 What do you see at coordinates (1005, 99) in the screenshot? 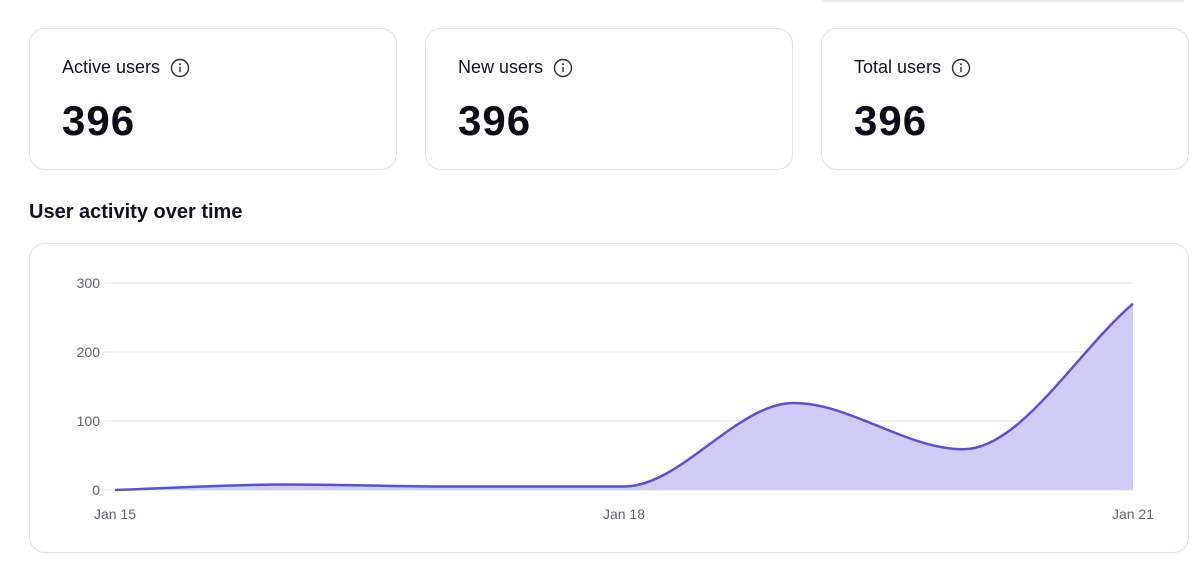
I see `total-users-card: Total users 396` at bounding box center [1005, 99].